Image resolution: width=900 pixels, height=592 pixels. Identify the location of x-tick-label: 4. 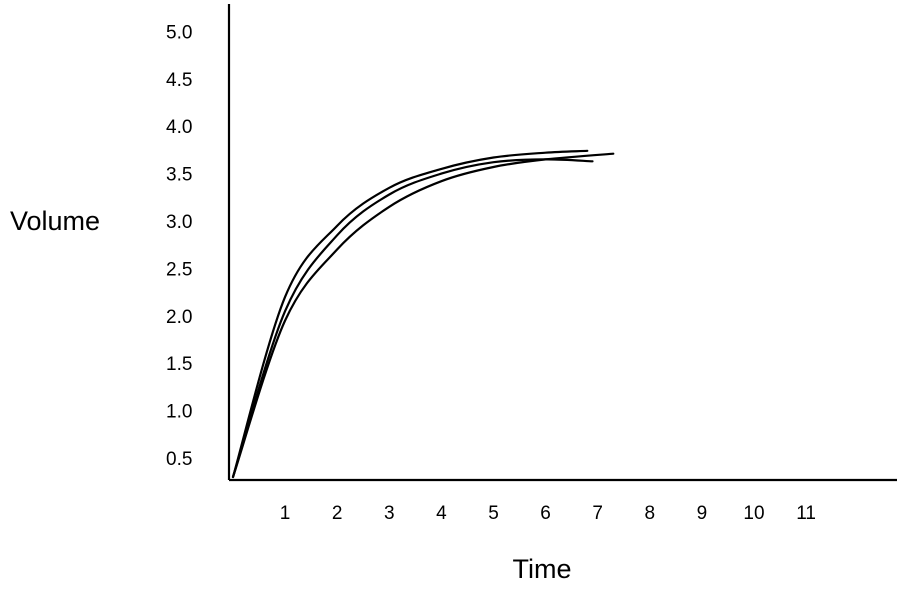
(441, 513).